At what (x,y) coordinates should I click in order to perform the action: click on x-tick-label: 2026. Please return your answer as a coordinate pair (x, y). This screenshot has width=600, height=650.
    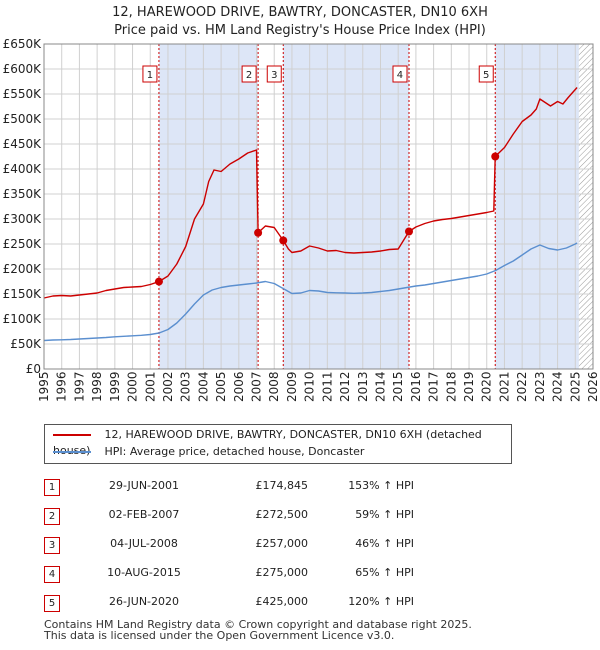
    Looking at the image, I should click on (593, 386).